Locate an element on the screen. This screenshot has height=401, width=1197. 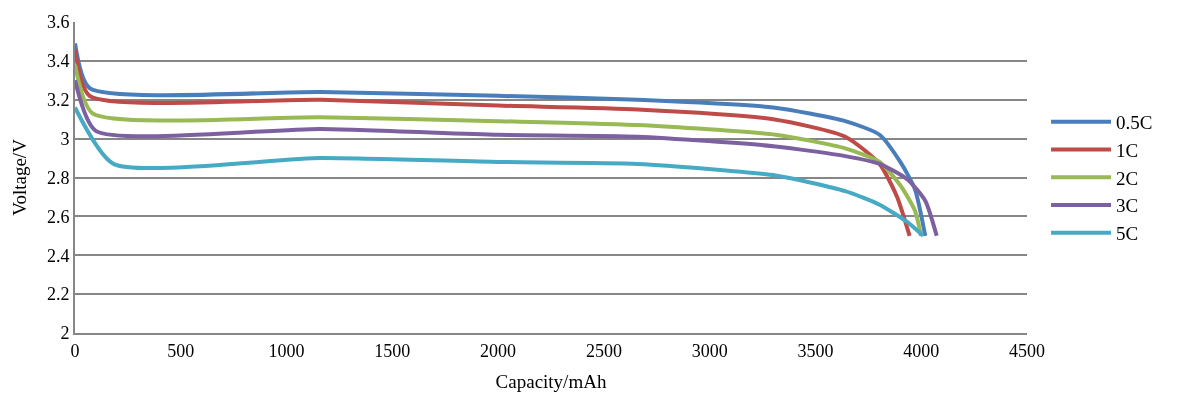
y-axis-title: Voltage/V is located at coordinates (20, 177).